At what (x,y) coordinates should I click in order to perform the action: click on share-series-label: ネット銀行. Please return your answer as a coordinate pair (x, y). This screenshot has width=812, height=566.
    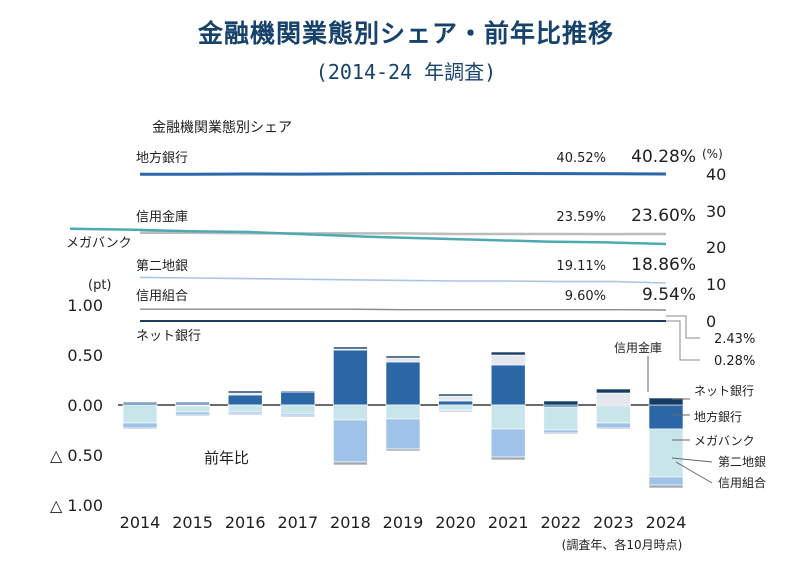
    Looking at the image, I should click on (168, 336).